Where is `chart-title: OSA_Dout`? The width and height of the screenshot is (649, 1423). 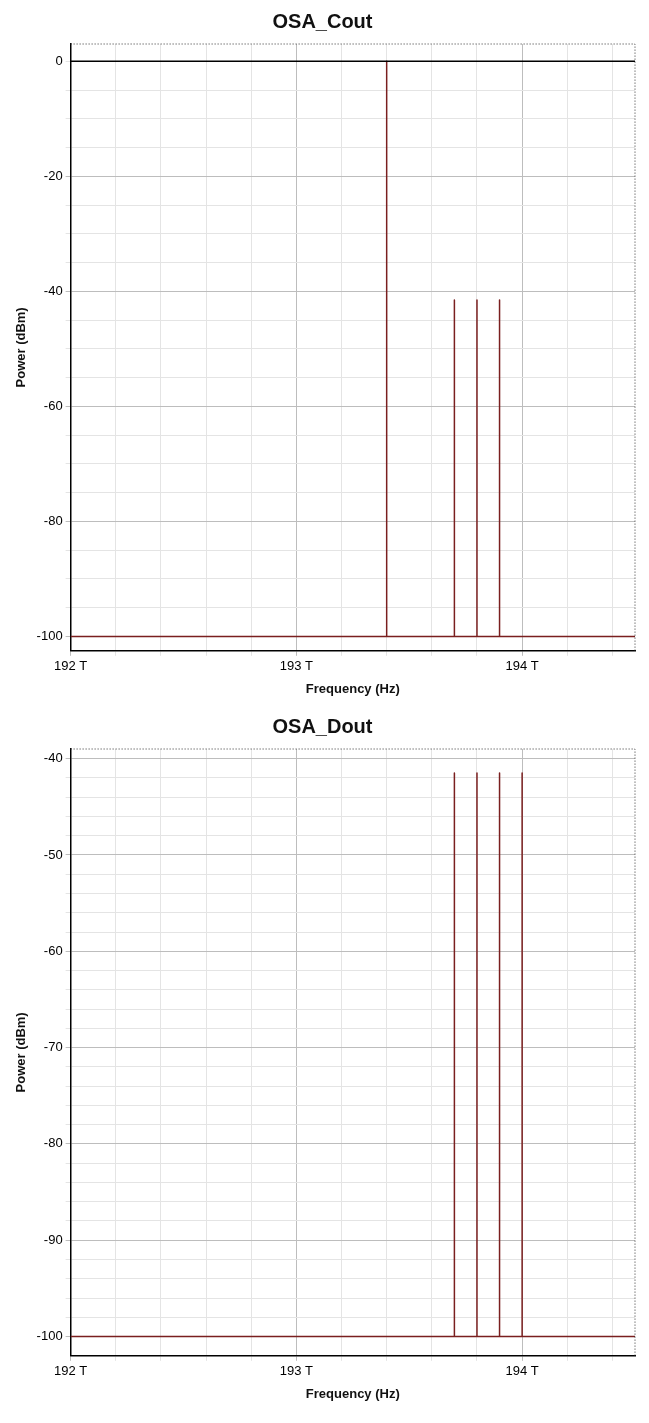
chart-title: OSA_Dout is located at coordinates (322, 725).